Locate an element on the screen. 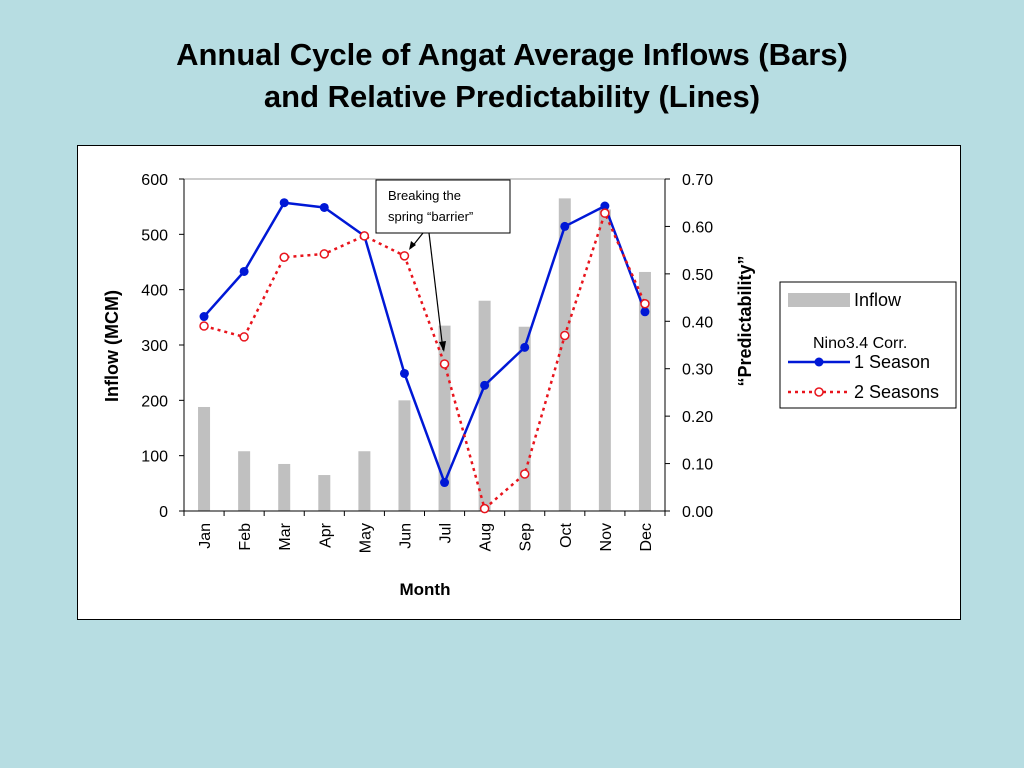 The width and height of the screenshot is (1024, 768). point-1-season-apr is located at coordinates (324, 207).